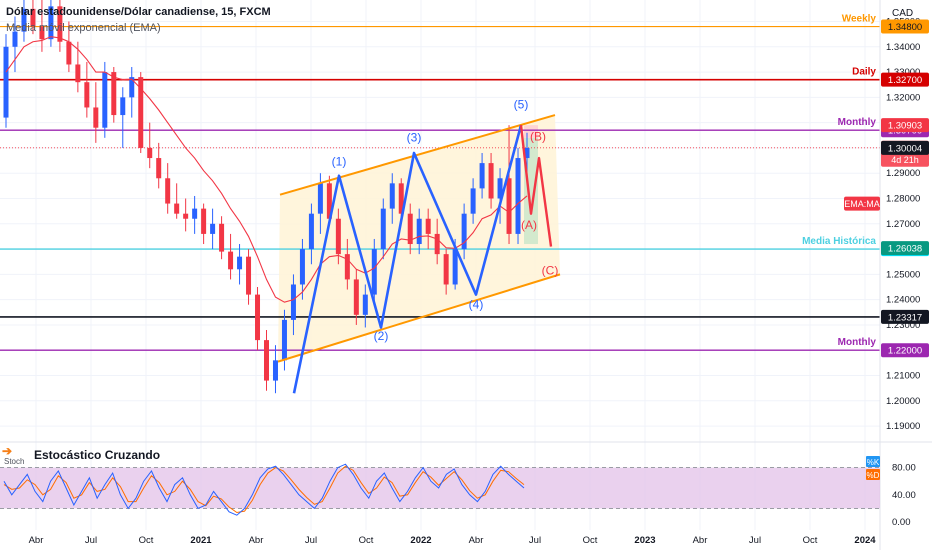 The width and height of the screenshot is (932, 550). Describe the element at coordinates (903, 300) in the screenshot. I see `price-tick-label: 1.24000` at that location.